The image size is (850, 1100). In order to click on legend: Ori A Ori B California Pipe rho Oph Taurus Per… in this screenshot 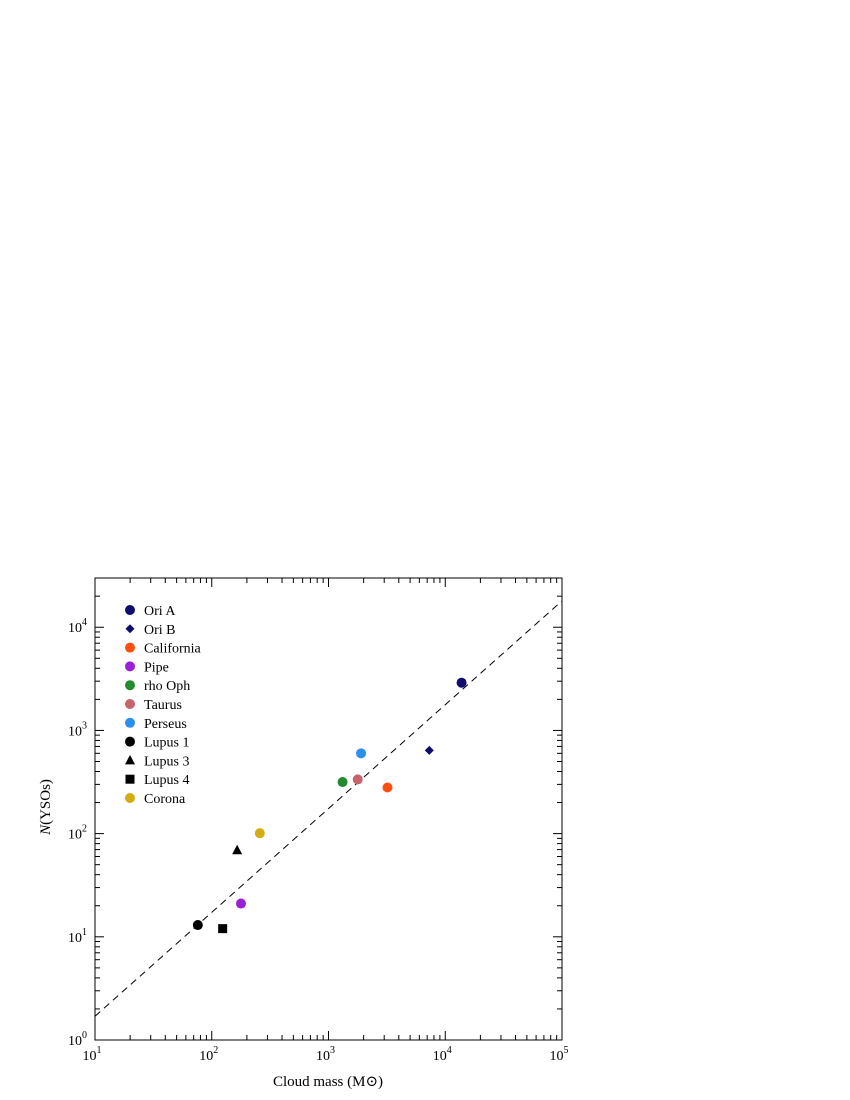, I will do `click(163, 705)`.